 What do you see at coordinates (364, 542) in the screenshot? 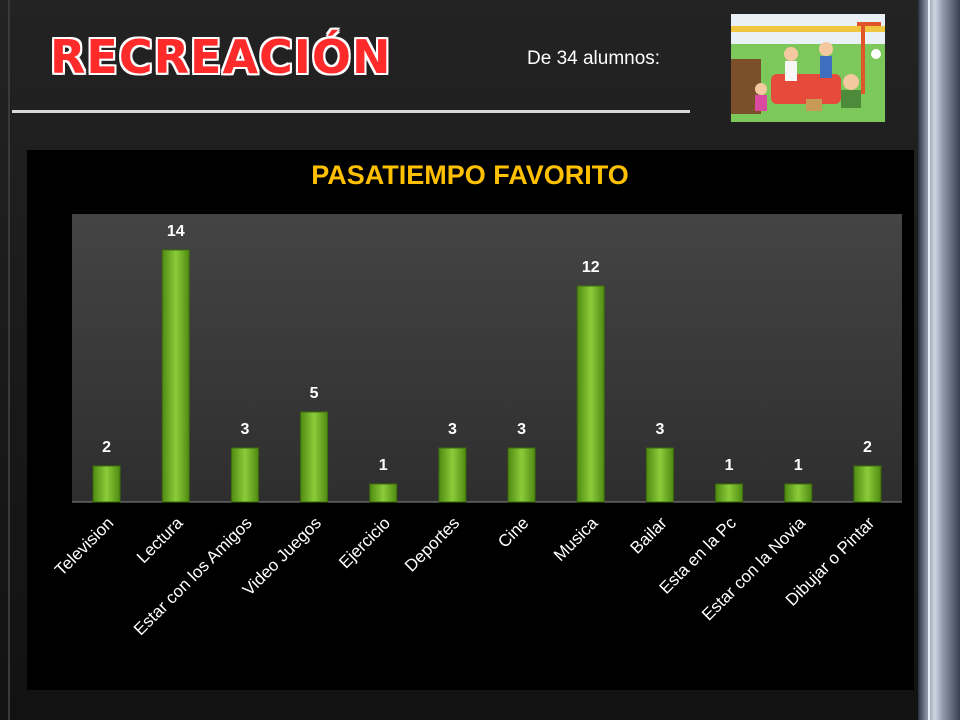
I see `x-tick-label-4: Ejercicio` at bounding box center [364, 542].